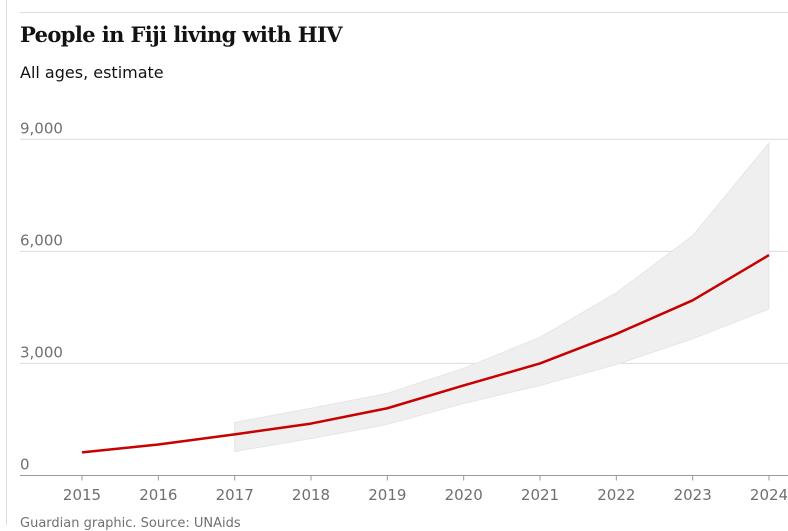 The width and height of the screenshot is (788, 531). I want to click on y-tick-label: 6,000, so click(41, 240).